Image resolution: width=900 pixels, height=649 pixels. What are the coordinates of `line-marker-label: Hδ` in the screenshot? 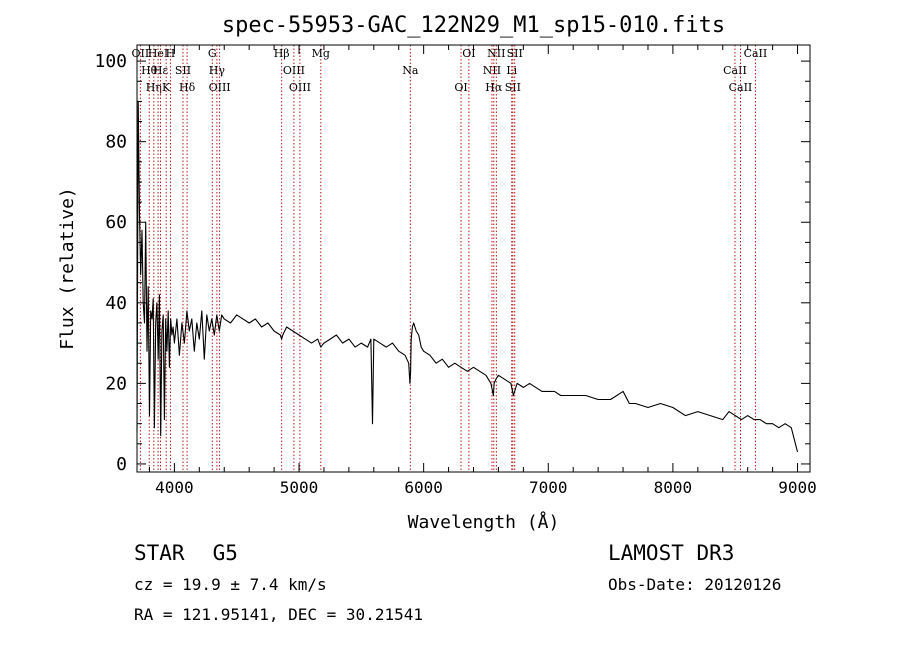 It's located at (187, 87).